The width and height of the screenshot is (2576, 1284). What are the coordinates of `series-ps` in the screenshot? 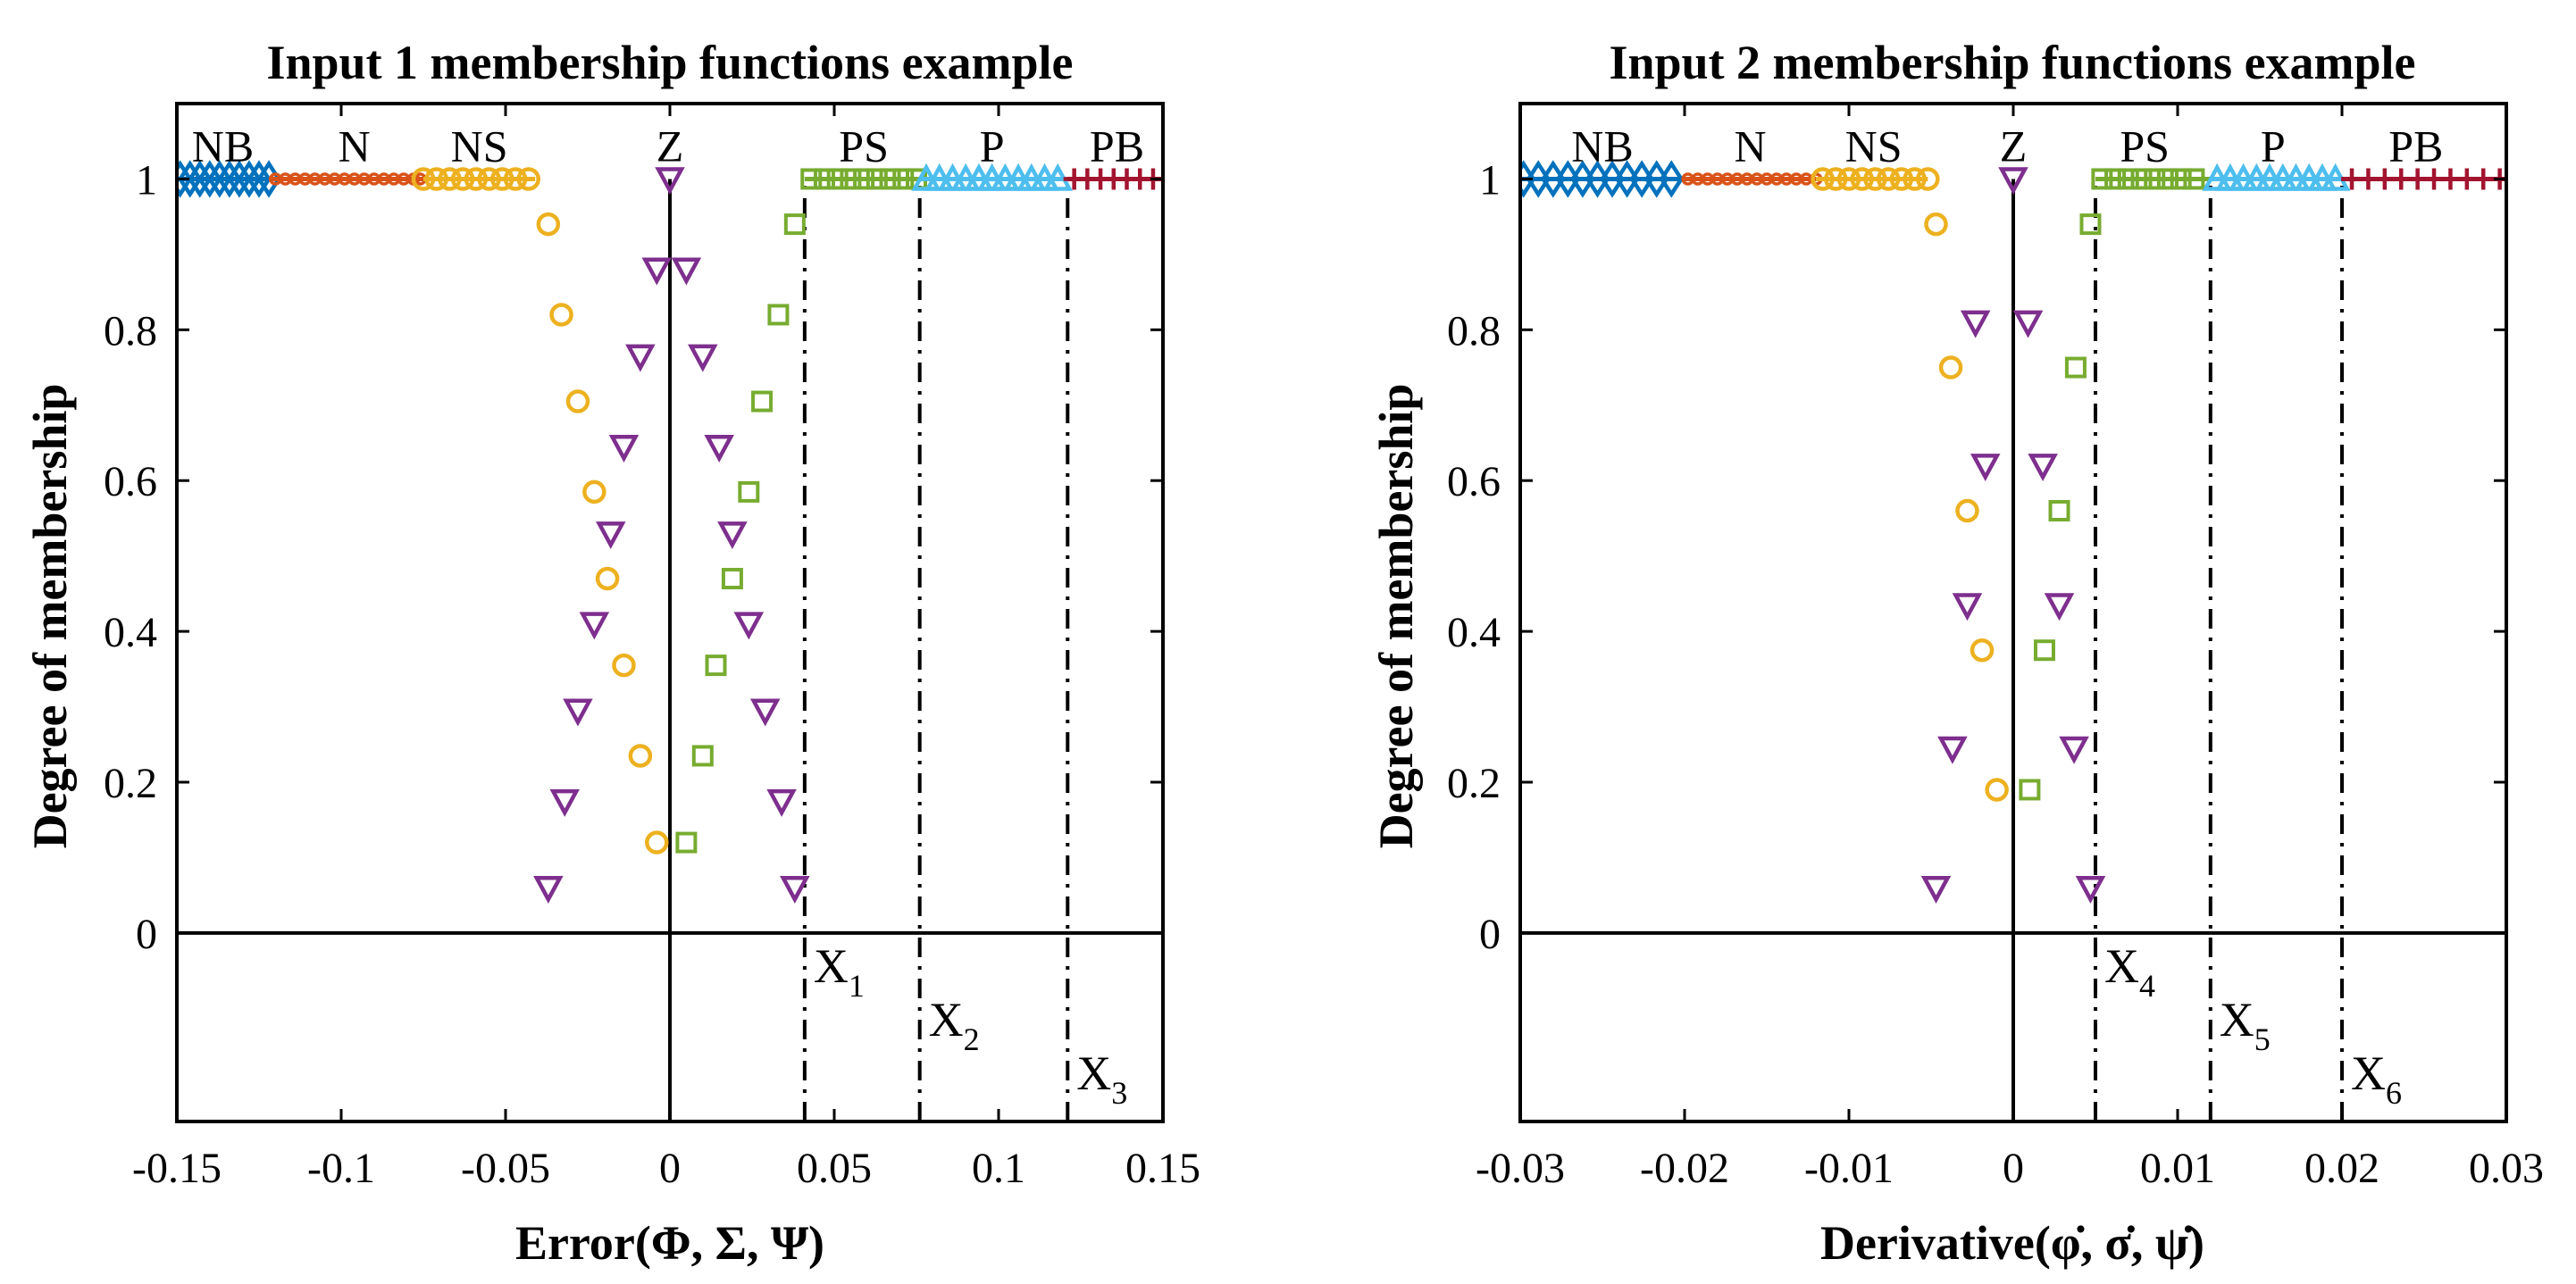 It's located at (801, 511).